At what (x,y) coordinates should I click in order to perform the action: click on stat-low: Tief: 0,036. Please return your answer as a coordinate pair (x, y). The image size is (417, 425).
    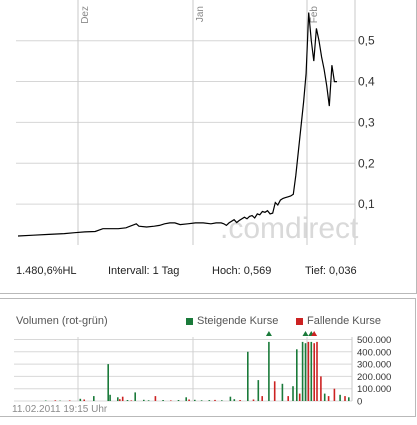
    Looking at the image, I should click on (331, 271).